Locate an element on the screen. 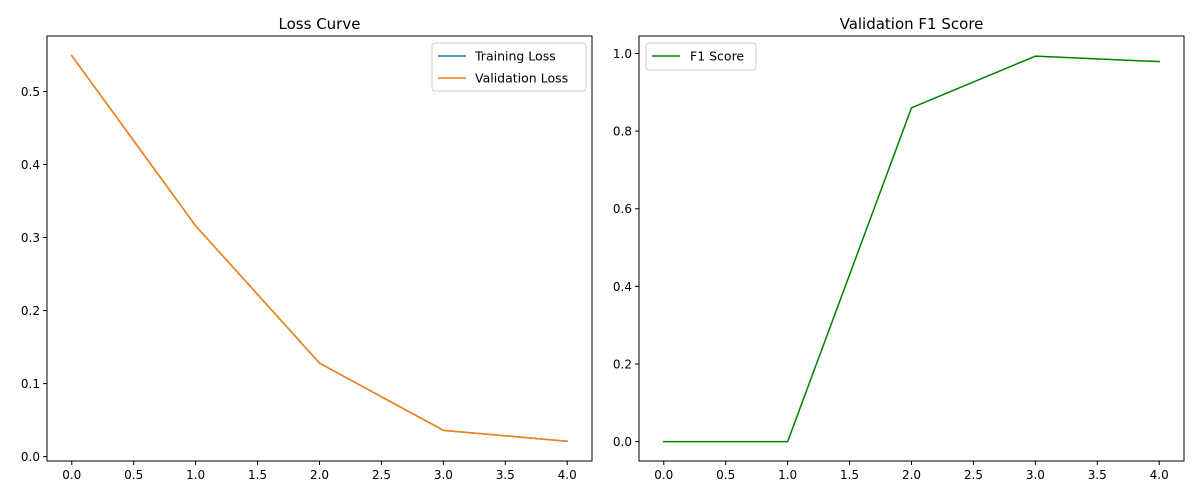 Image resolution: width=1200 pixels, height=500 pixels. loss-x-tick-label: 0.0 is located at coordinates (71, 475).